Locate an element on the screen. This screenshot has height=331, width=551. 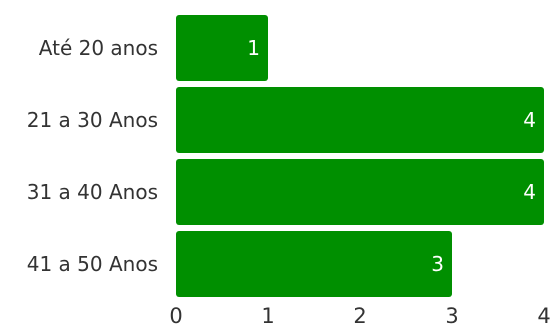
data-label: 1 is located at coordinates (253, 48).